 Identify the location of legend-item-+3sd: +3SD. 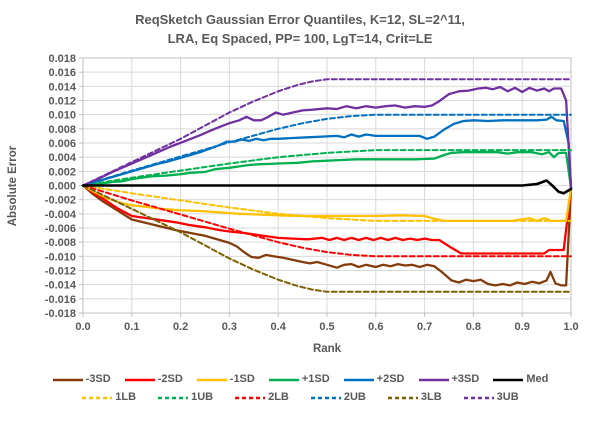
(449, 379).